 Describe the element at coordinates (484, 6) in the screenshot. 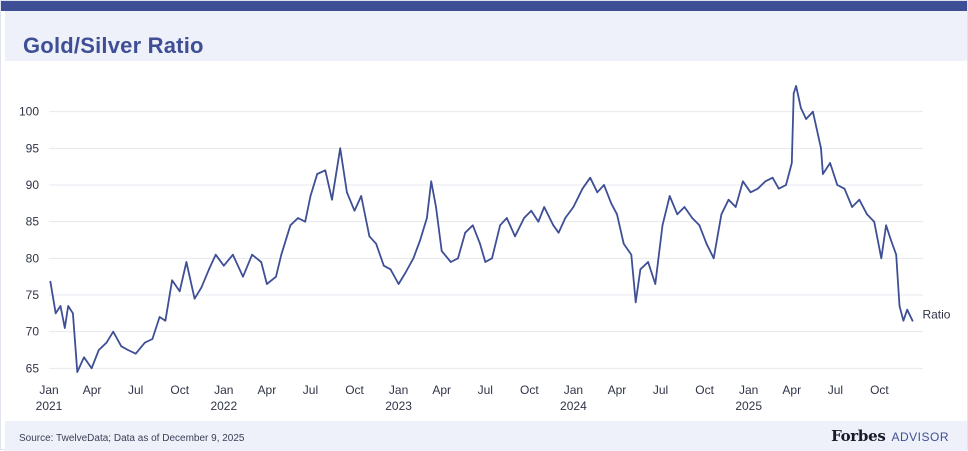

I see `accent-bar` at that location.